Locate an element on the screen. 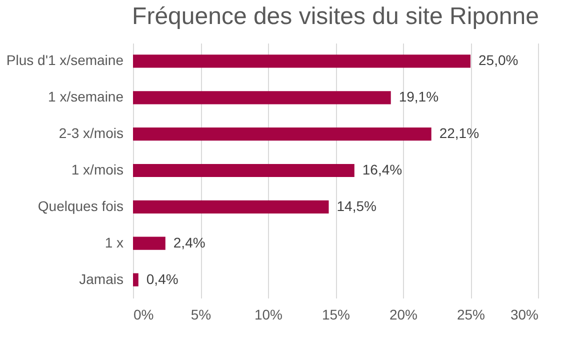 The height and width of the screenshot is (345, 586). y-tick-label: Jamais is located at coordinates (101, 278).